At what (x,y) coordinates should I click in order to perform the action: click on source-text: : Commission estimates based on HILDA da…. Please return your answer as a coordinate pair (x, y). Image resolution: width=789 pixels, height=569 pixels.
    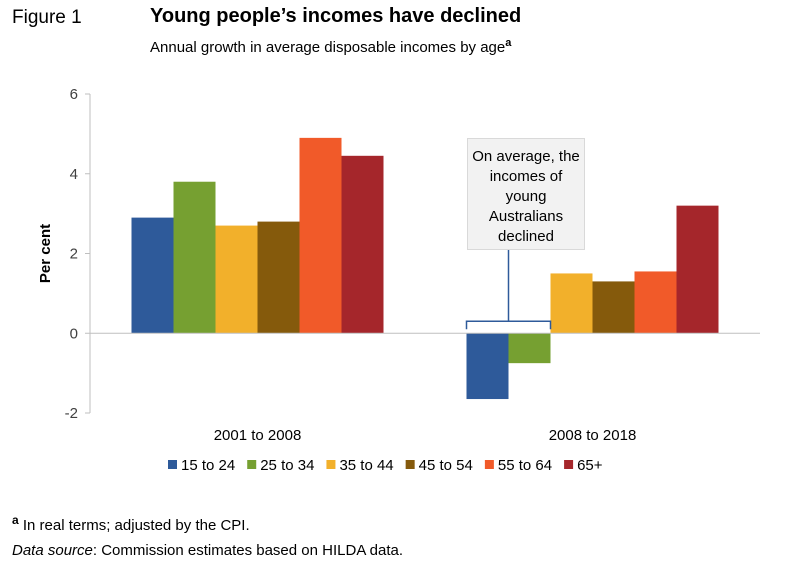
    Looking at the image, I should click on (248, 550).